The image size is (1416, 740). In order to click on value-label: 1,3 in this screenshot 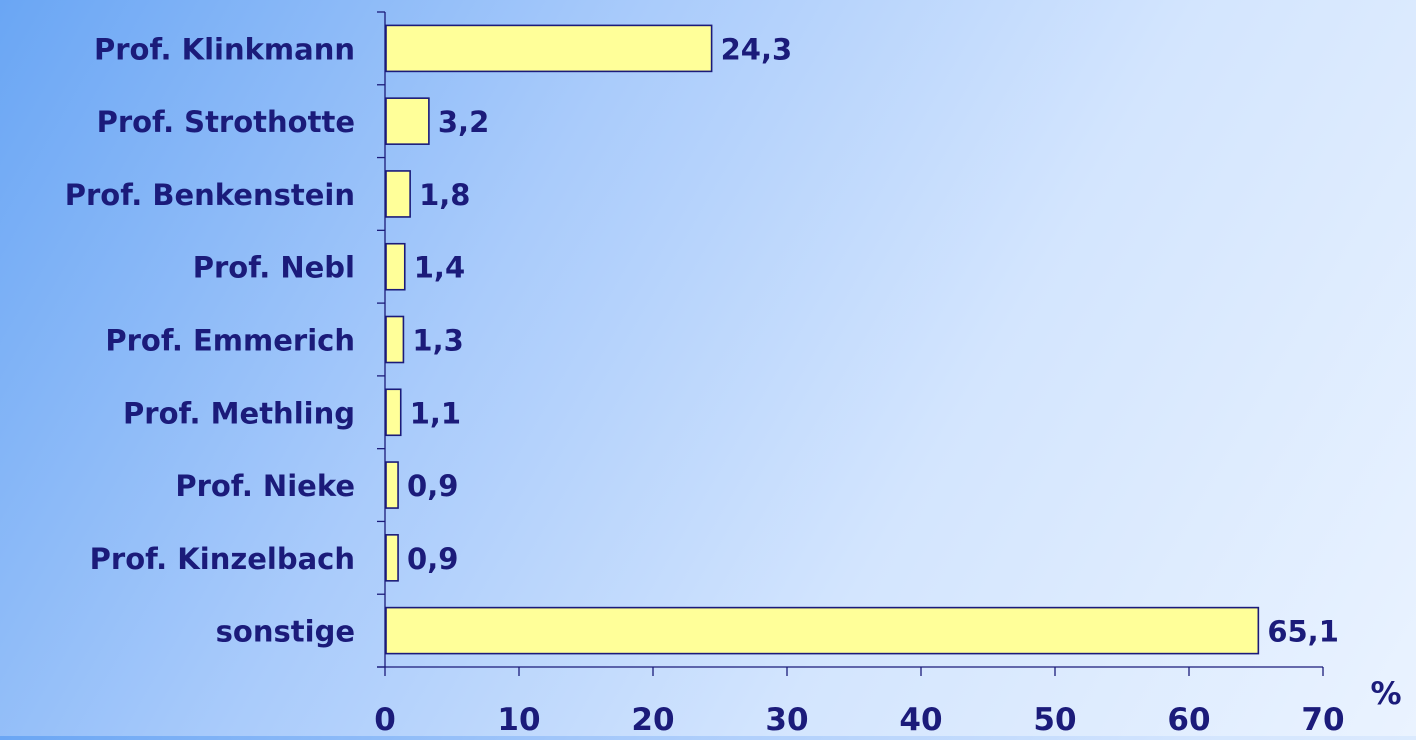, I will do `click(437, 341)`.